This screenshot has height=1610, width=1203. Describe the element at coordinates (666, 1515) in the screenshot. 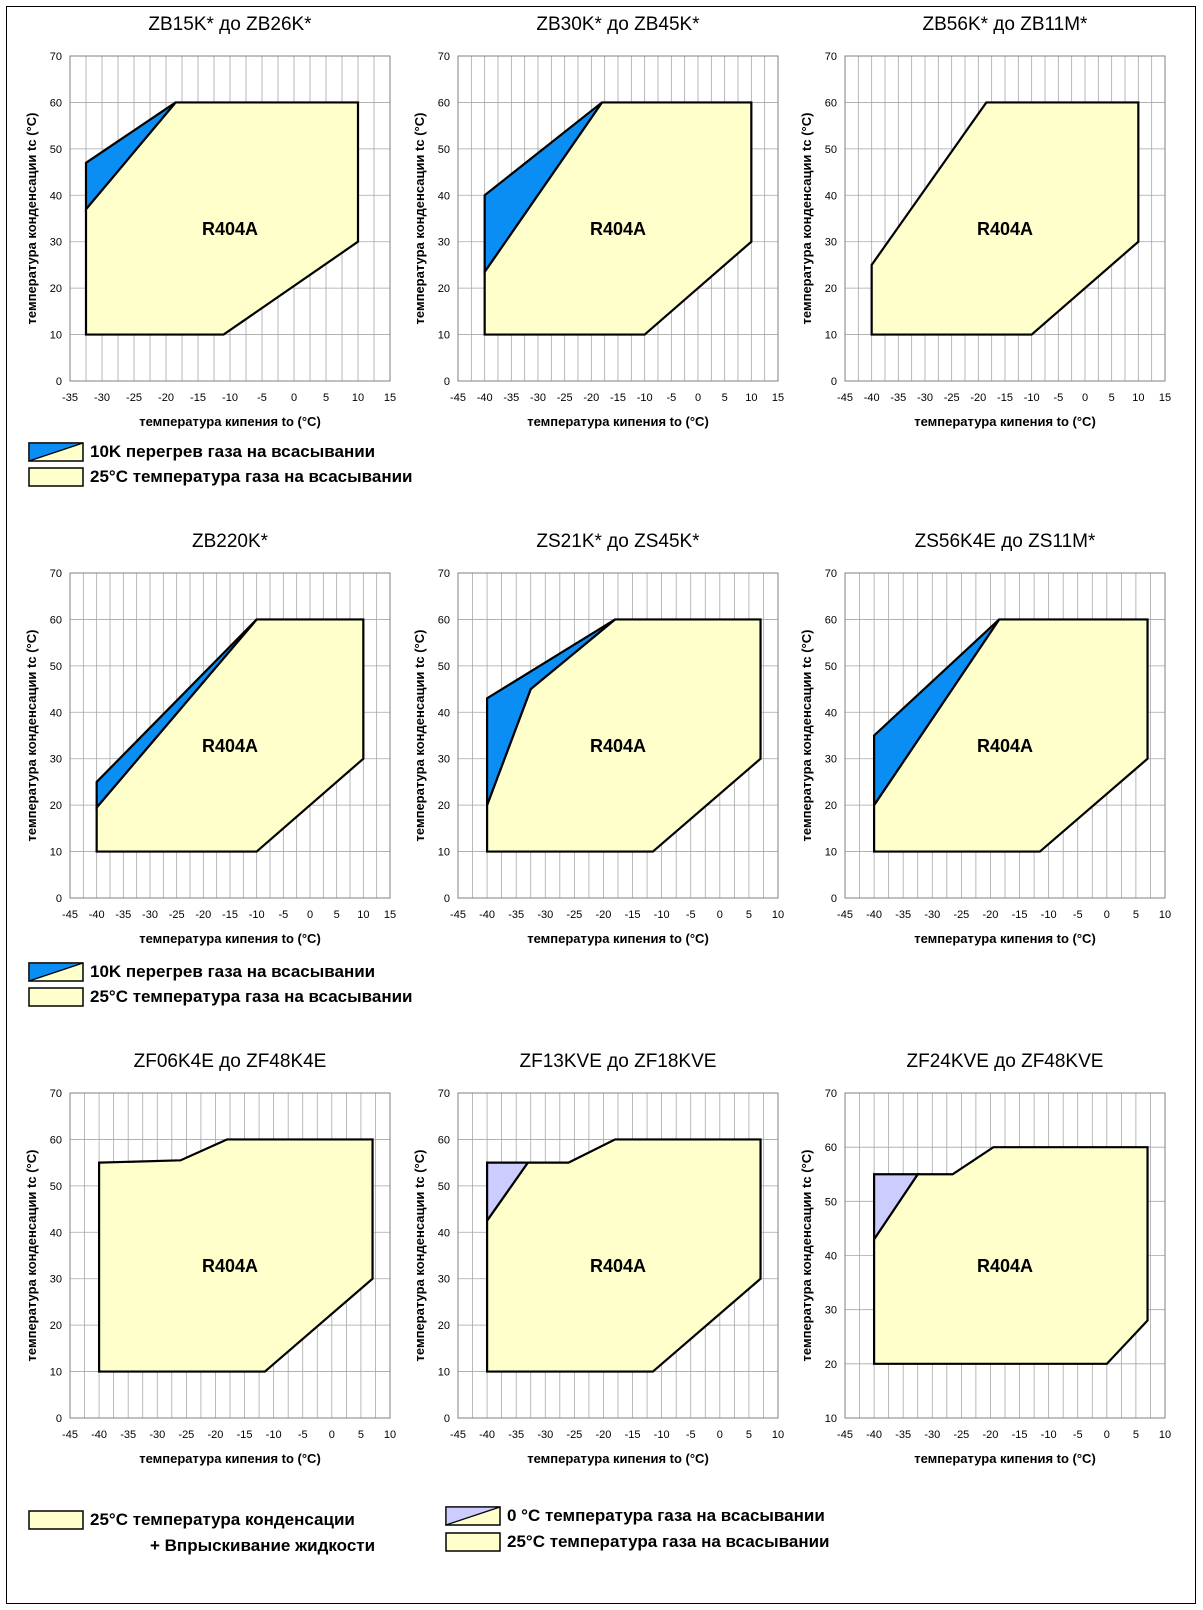

I see `legend-text: 0 °C температура газа на всасывании` at that location.